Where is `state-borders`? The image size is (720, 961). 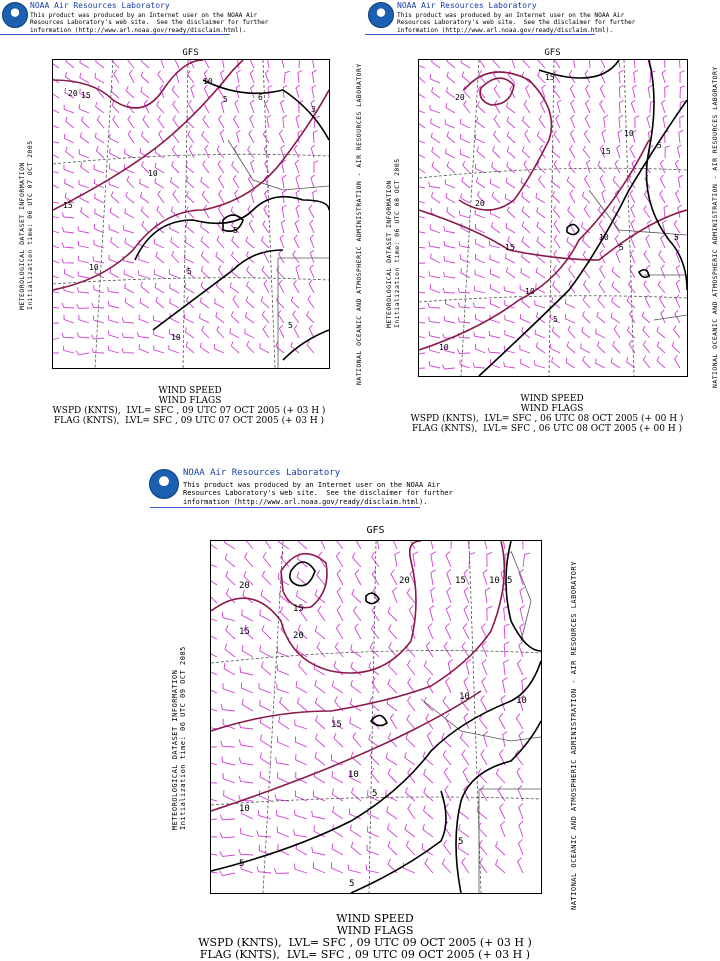 state-borders is located at coordinates (278, 253).